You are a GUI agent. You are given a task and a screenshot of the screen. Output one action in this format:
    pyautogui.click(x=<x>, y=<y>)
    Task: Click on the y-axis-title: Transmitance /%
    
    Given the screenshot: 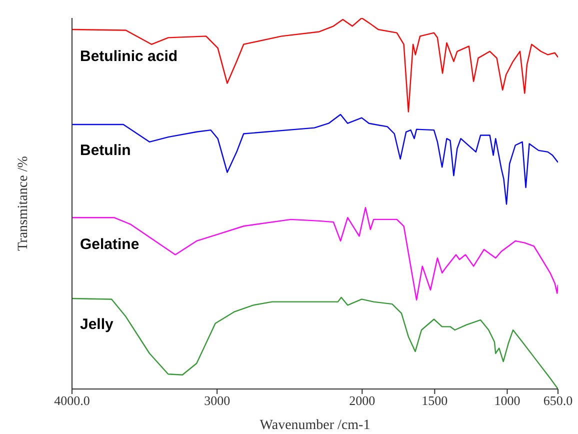 What is the action you would take?
    pyautogui.click(x=23, y=203)
    